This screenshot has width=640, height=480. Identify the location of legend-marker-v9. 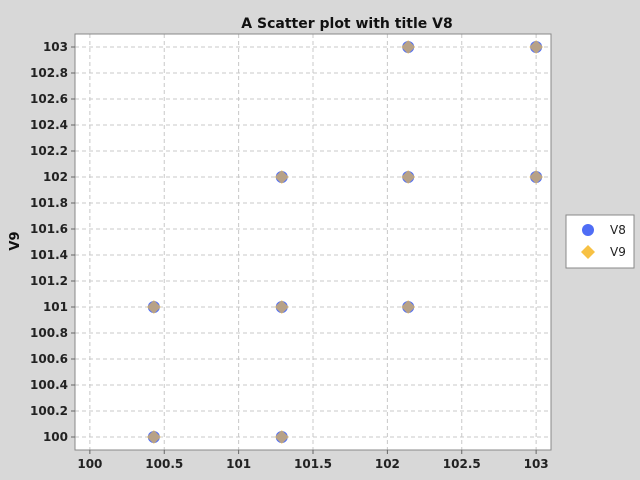
(588, 252).